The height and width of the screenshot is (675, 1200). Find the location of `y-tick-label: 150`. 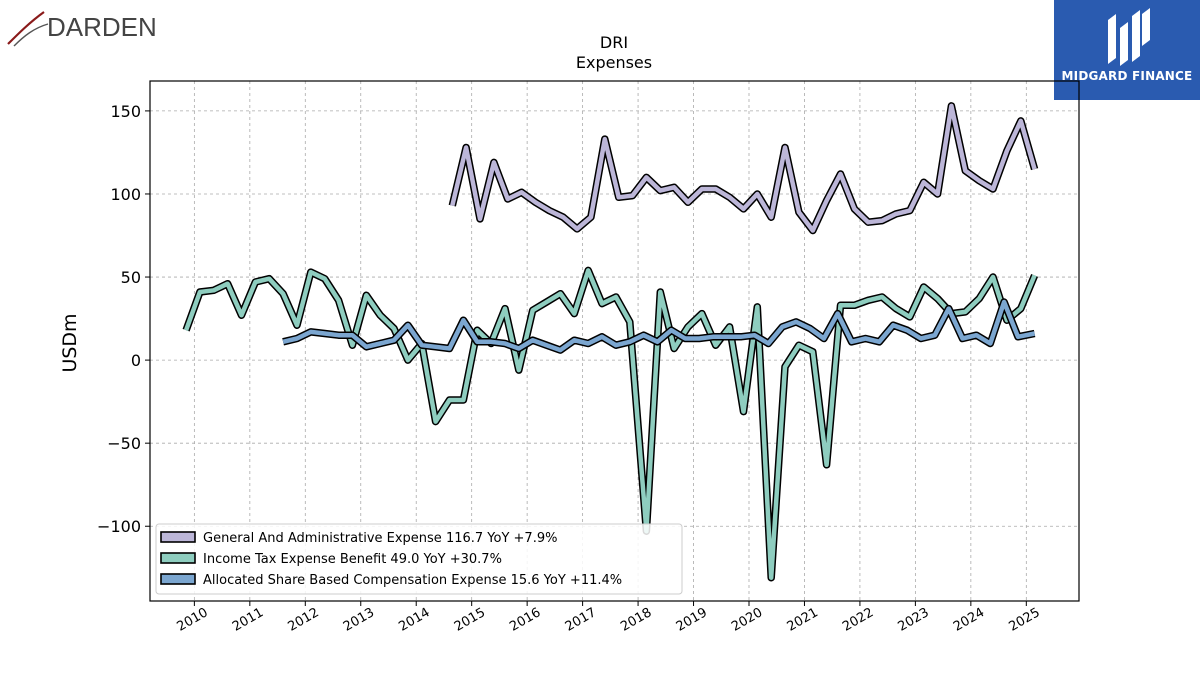

y-tick-label: 150 is located at coordinates (125, 111).